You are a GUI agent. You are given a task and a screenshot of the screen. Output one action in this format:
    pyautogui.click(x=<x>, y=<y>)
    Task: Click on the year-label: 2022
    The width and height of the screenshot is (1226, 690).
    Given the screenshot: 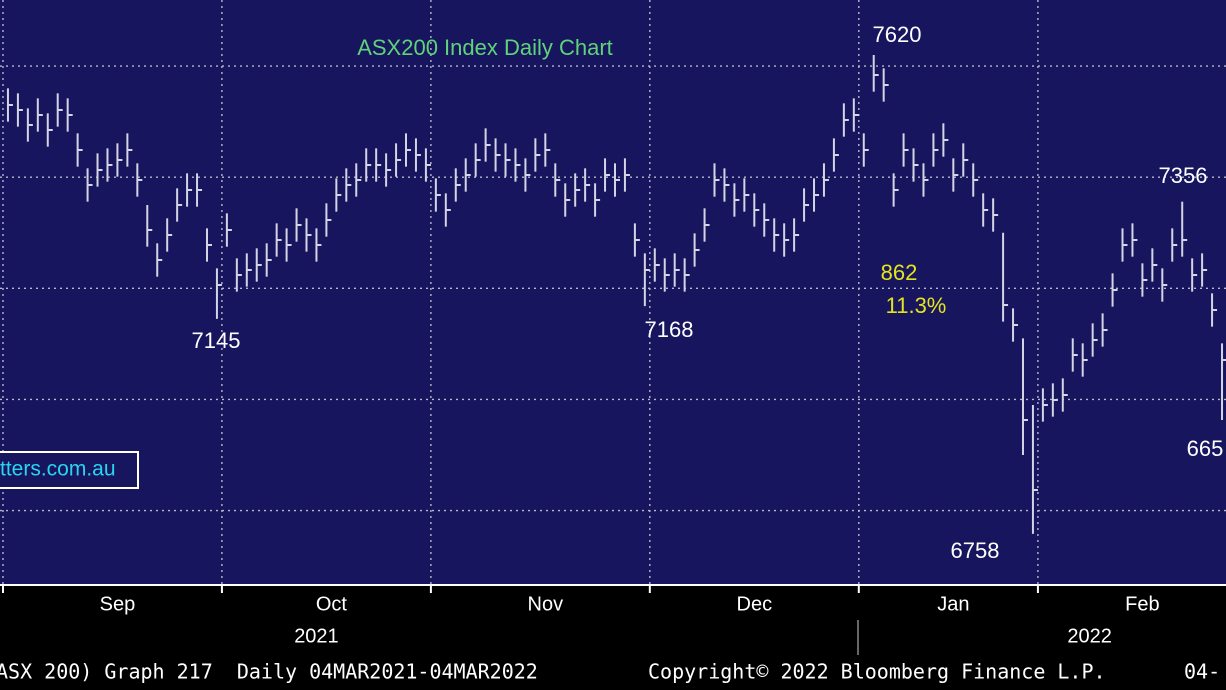 What is the action you would take?
    pyautogui.click(x=1089, y=636)
    